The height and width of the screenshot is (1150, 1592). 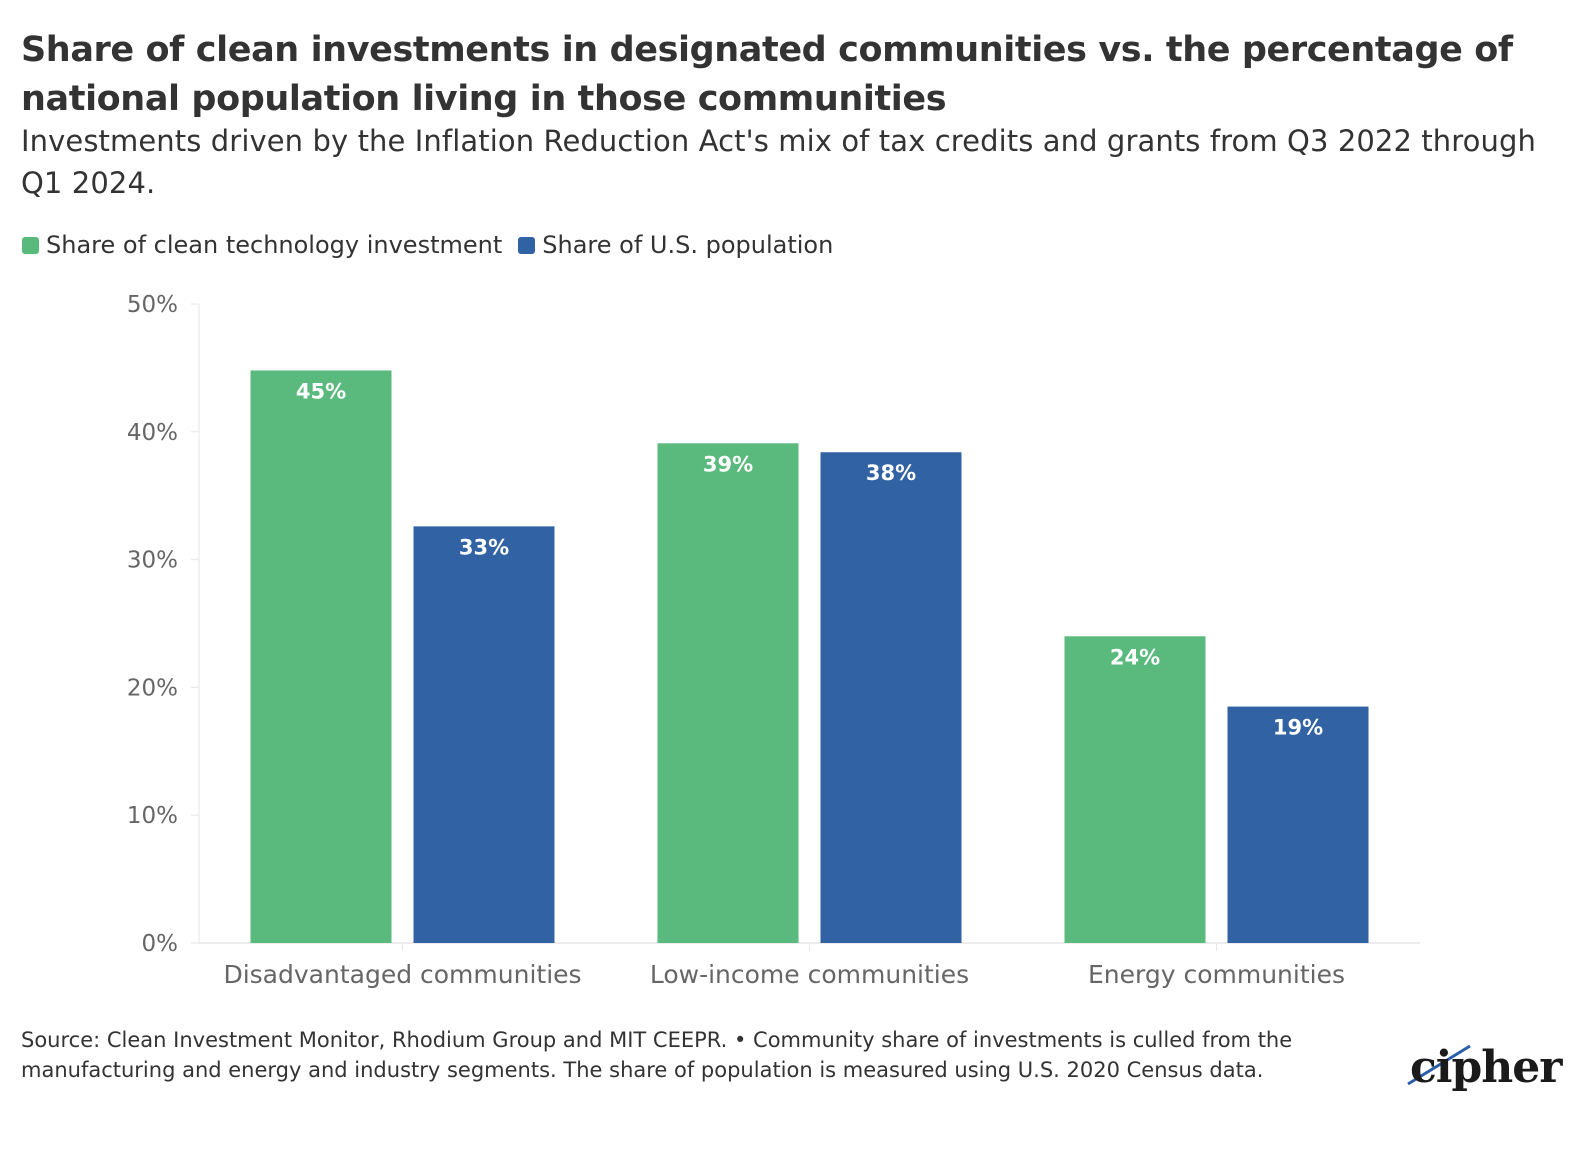 What do you see at coordinates (688, 245) in the screenshot?
I see `legend-label-population: Share of U.S. population` at bounding box center [688, 245].